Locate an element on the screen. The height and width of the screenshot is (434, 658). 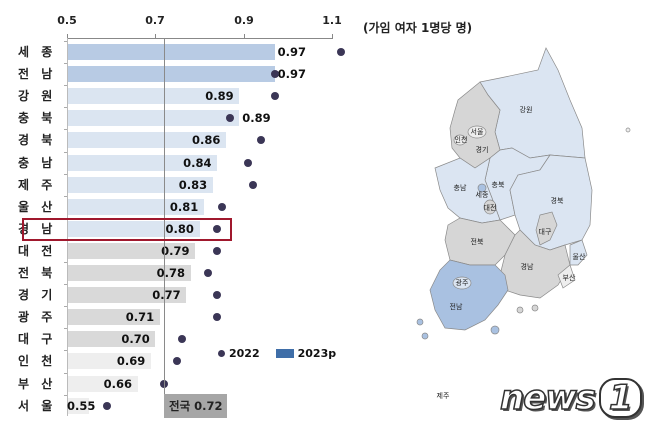
bar-value-label: 0.55 is located at coordinates (81, 405).